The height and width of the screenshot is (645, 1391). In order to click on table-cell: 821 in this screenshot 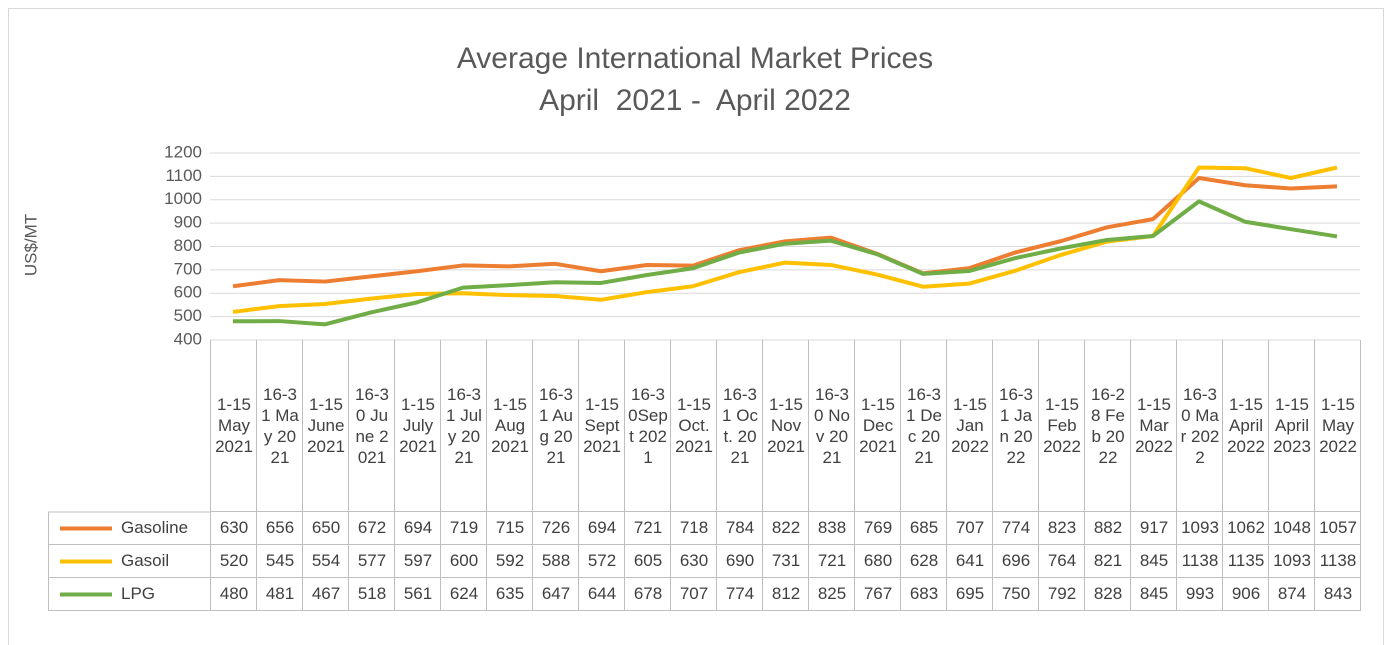, I will do `click(1107, 561)`.